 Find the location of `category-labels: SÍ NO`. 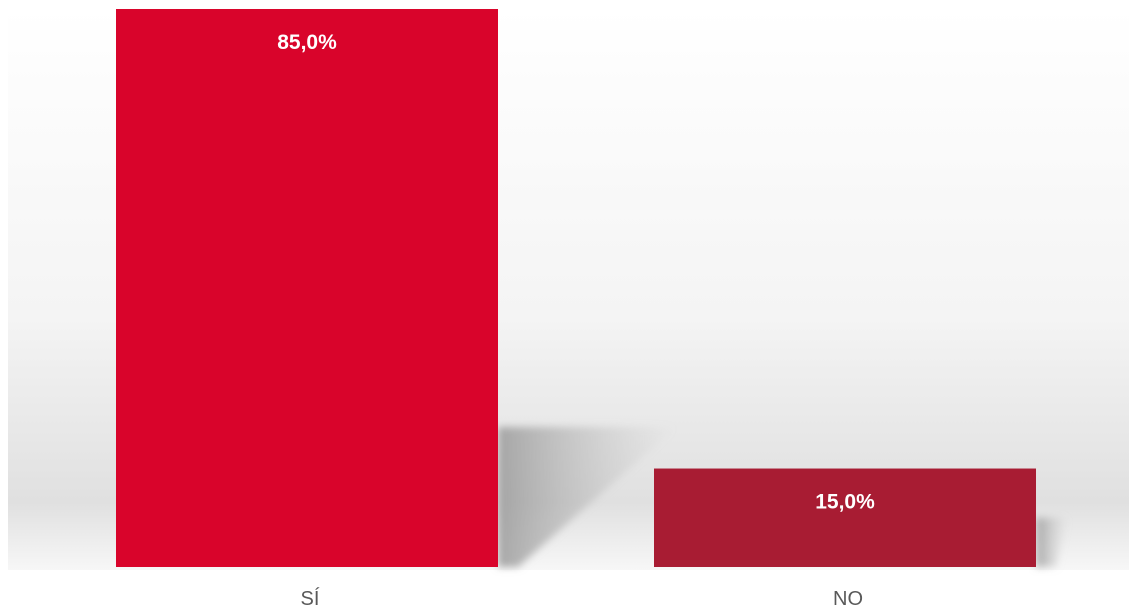

category-labels: SÍ NO is located at coordinates (582, 598).